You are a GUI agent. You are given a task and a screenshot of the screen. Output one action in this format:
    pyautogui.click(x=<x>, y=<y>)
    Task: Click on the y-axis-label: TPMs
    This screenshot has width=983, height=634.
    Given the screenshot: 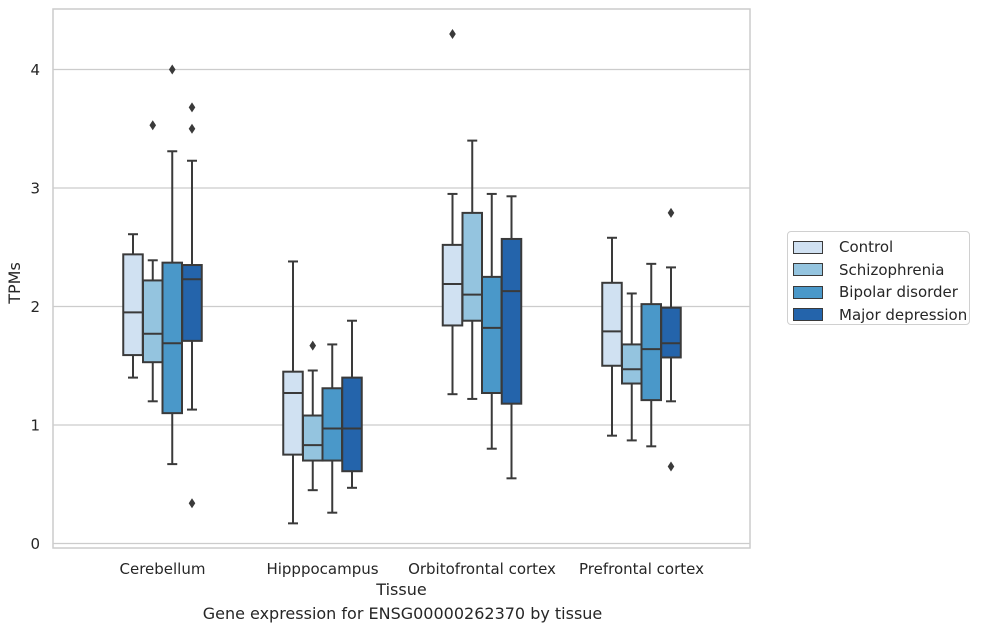 What is the action you would take?
    pyautogui.click(x=14, y=283)
    